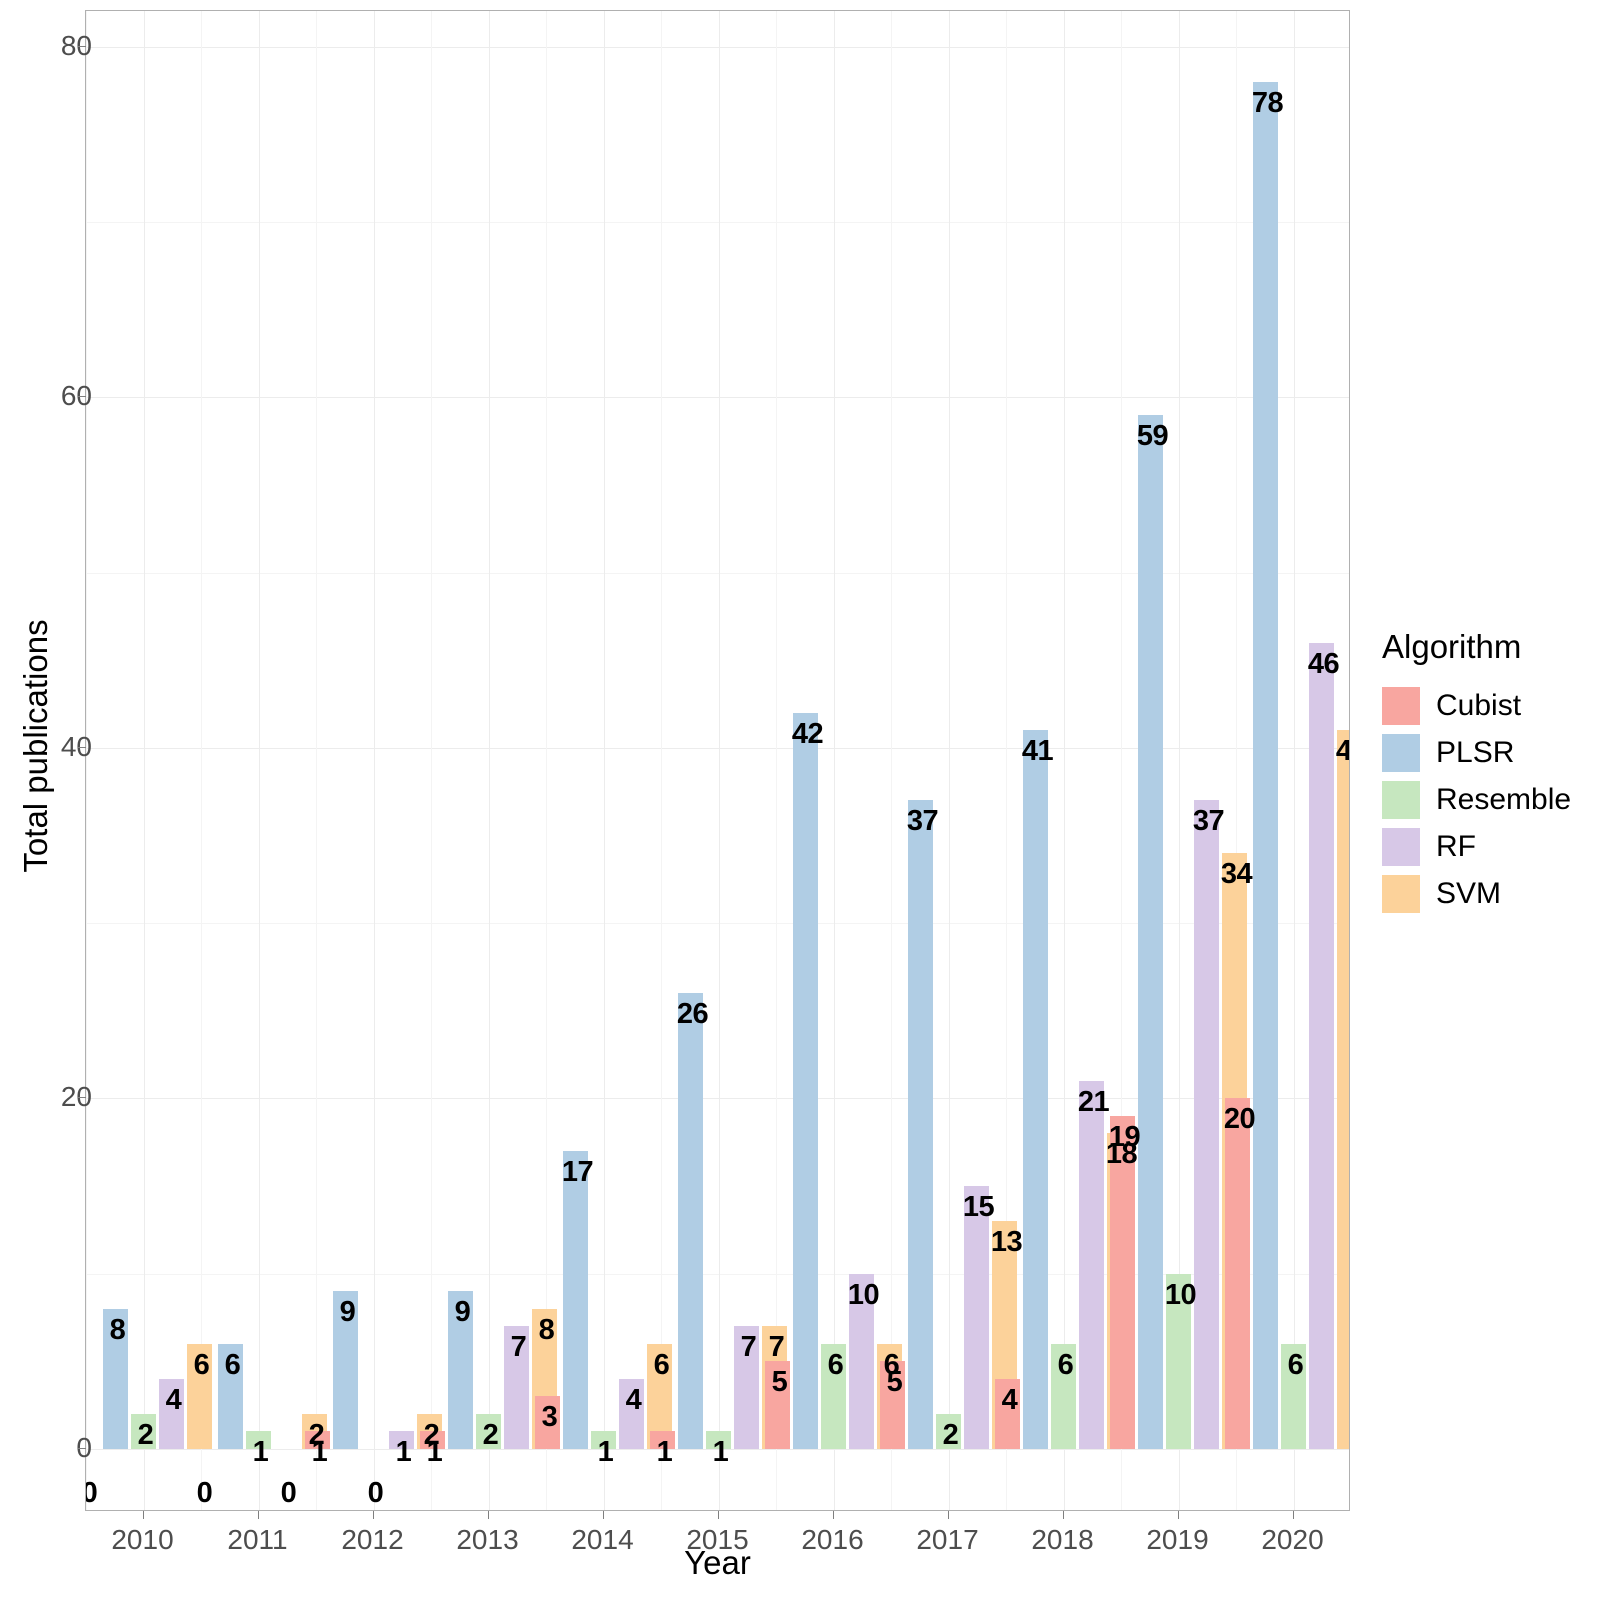 The height and width of the screenshot is (1600, 1600). What do you see at coordinates (577, 1171) in the screenshot?
I see `bar-value-label: 17` at bounding box center [577, 1171].